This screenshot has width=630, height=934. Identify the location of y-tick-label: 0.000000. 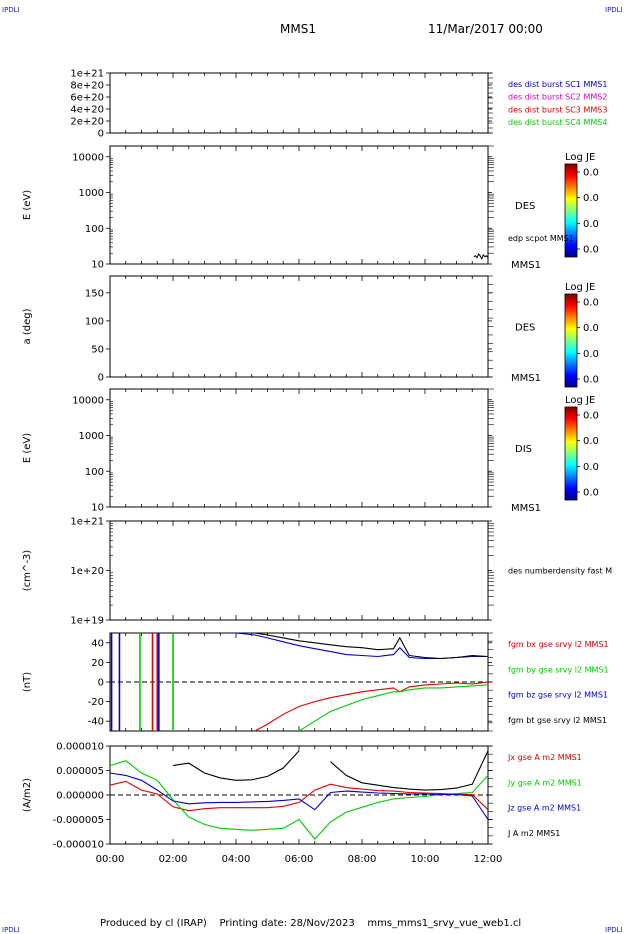
(80, 796).